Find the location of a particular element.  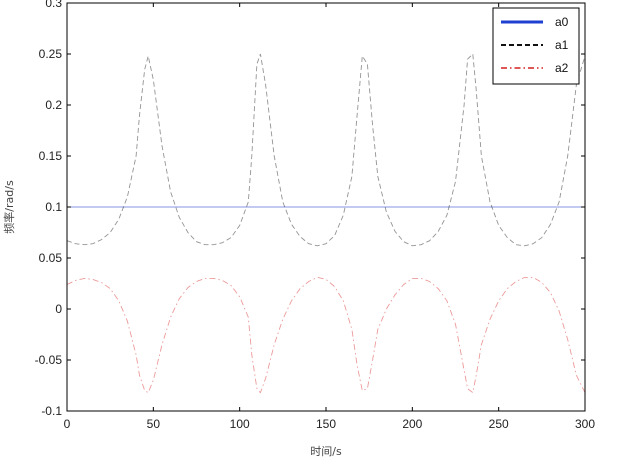

y-tick-label: 0.05 is located at coordinates (51, 258).